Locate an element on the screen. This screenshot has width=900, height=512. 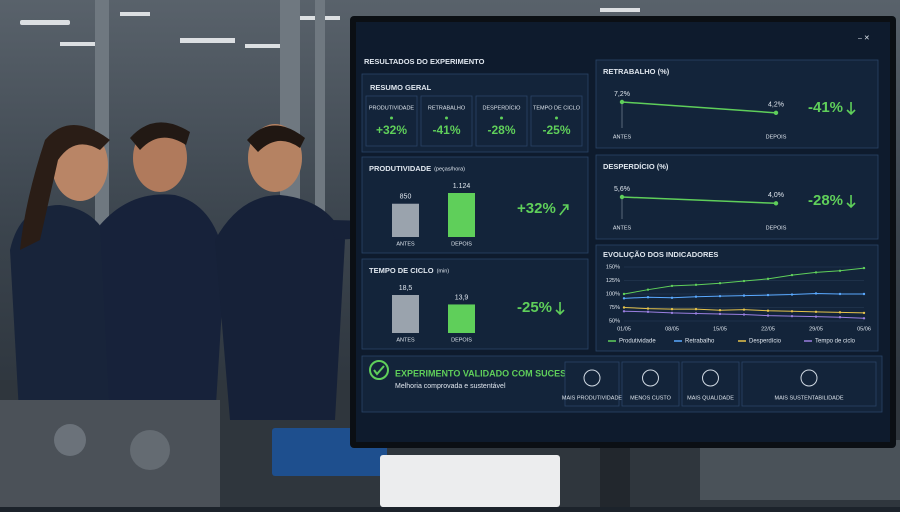
chart-unit: (min) is located at coordinates (443, 271).